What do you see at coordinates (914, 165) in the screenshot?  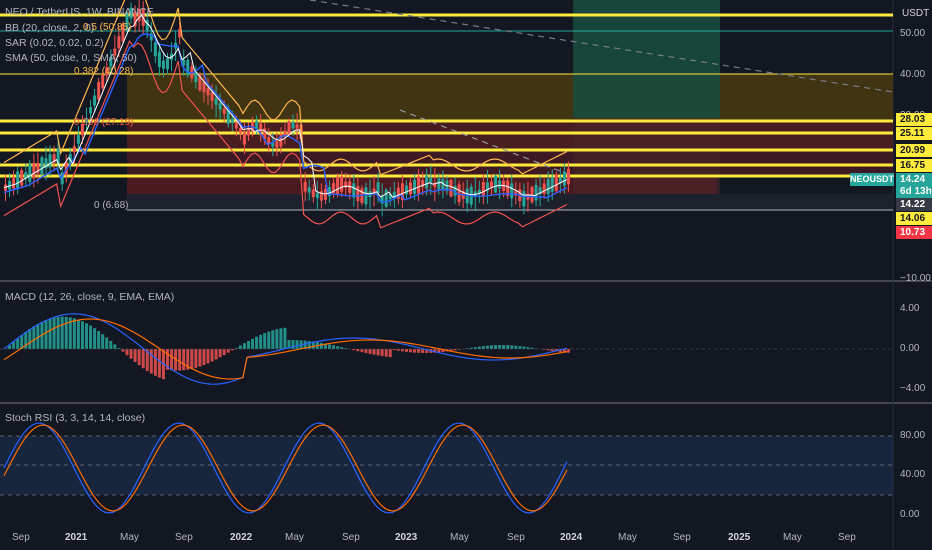 I see `price-tag: 16.75` at bounding box center [914, 165].